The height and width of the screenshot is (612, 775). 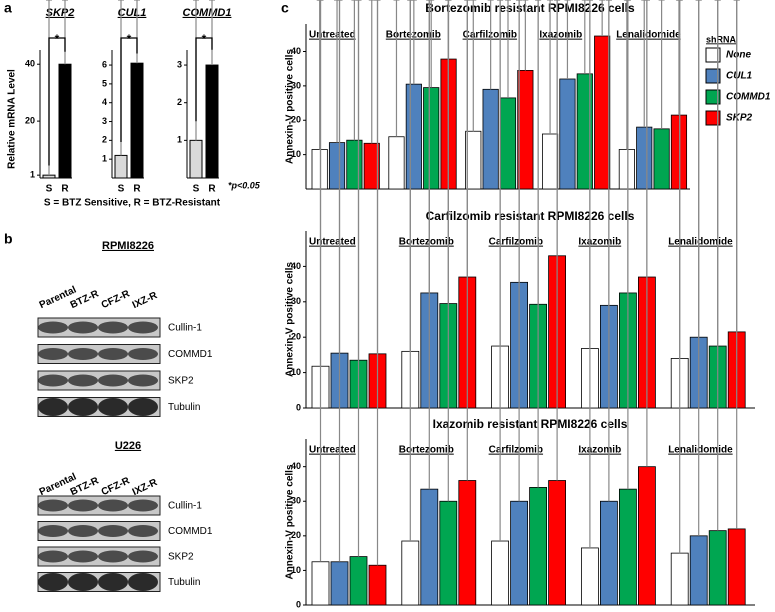 I want to click on band-label: Cullin-1, so click(x=185, y=506).